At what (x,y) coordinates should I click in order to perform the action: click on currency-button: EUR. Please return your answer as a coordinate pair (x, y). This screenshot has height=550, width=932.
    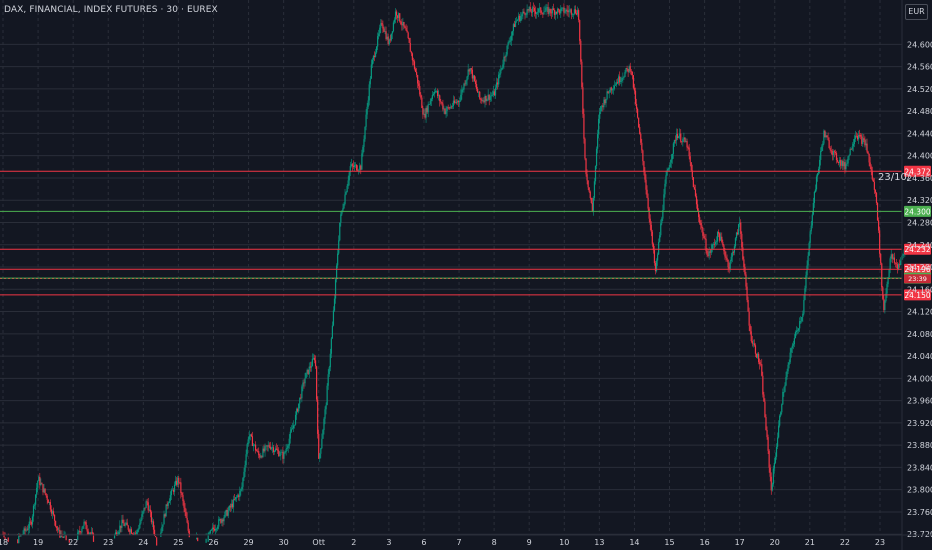
    Looking at the image, I should click on (916, 12).